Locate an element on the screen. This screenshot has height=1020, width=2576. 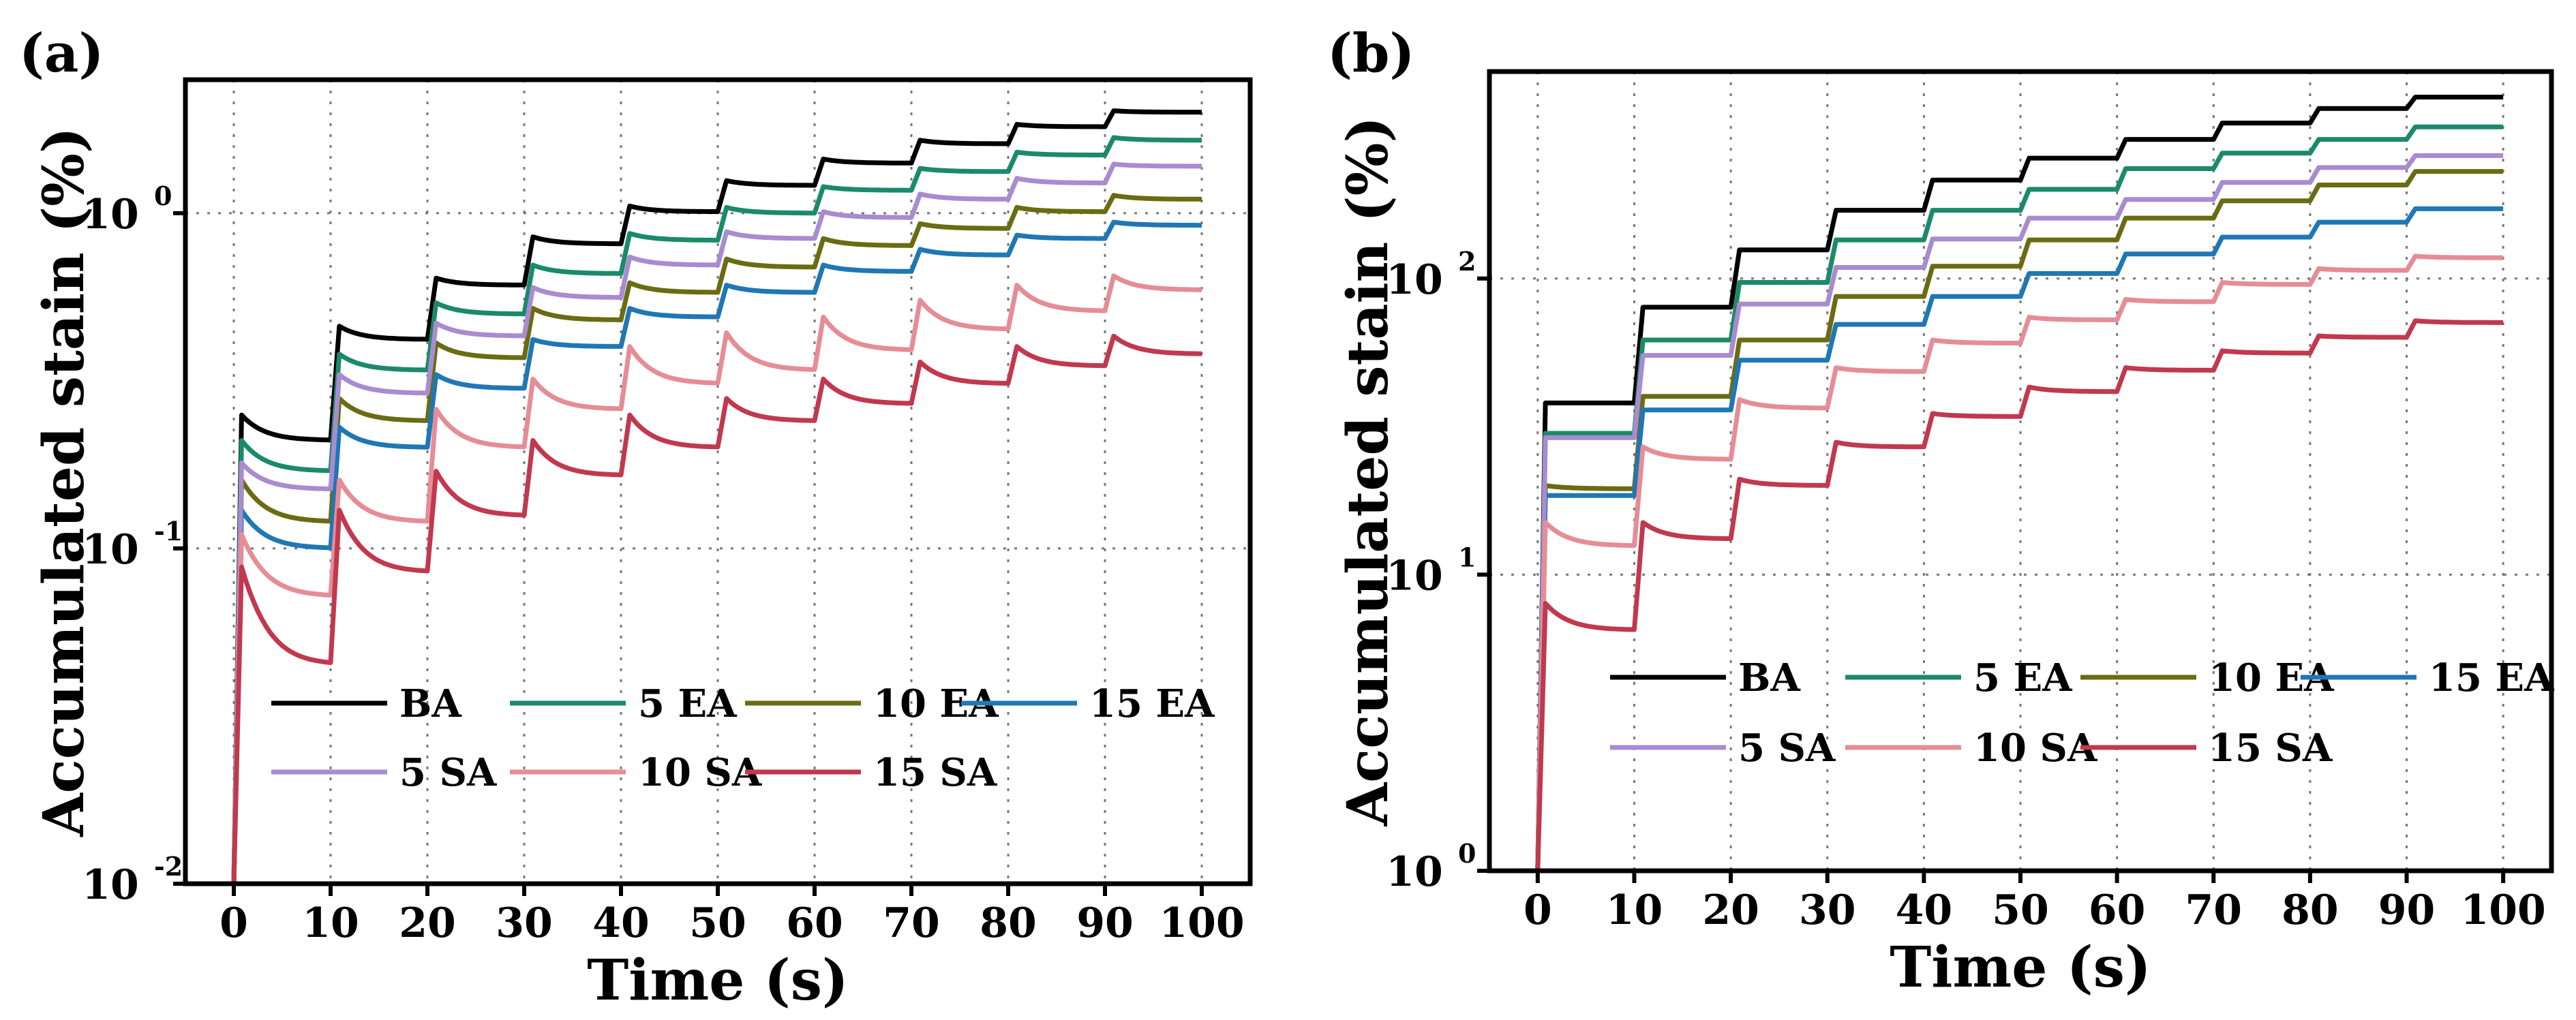
y-tick-label: 10 -2 is located at coordinates (132, 880).